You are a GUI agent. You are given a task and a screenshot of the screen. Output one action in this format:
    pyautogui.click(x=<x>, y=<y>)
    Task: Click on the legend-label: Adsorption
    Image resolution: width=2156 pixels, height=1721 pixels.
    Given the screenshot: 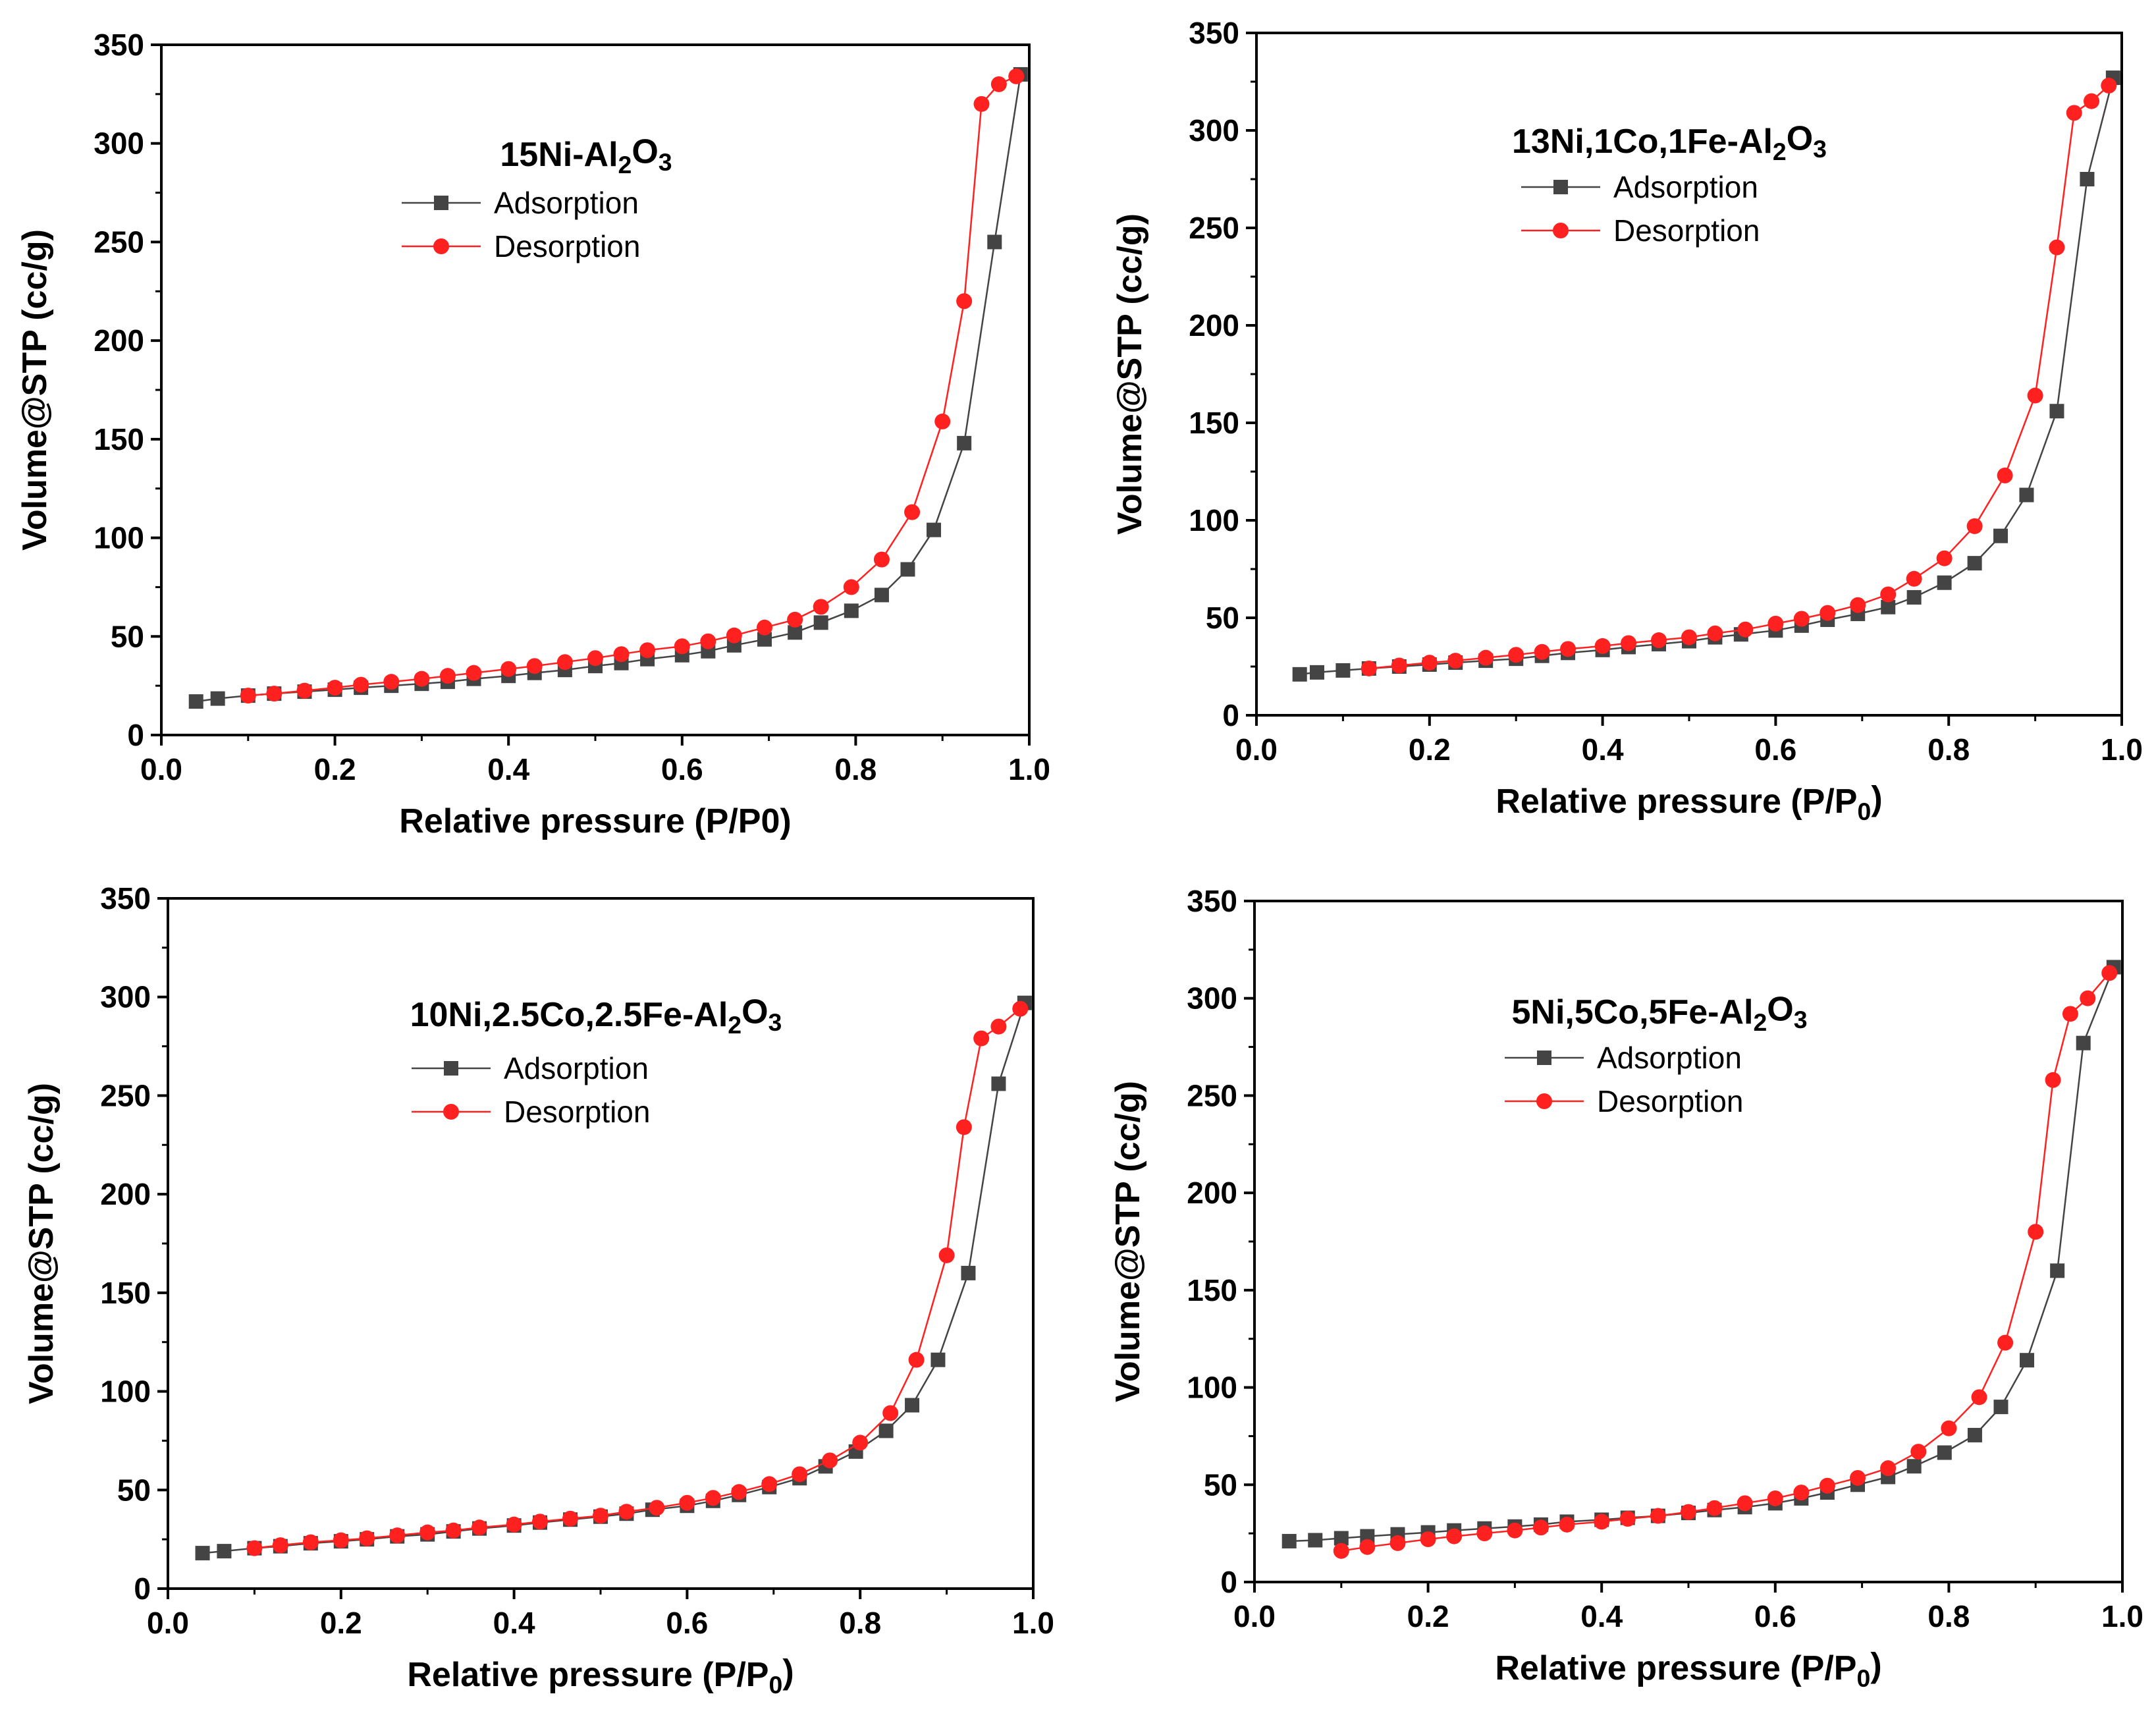 What is the action you would take?
    pyautogui.click(x=1669, y=1058)
    